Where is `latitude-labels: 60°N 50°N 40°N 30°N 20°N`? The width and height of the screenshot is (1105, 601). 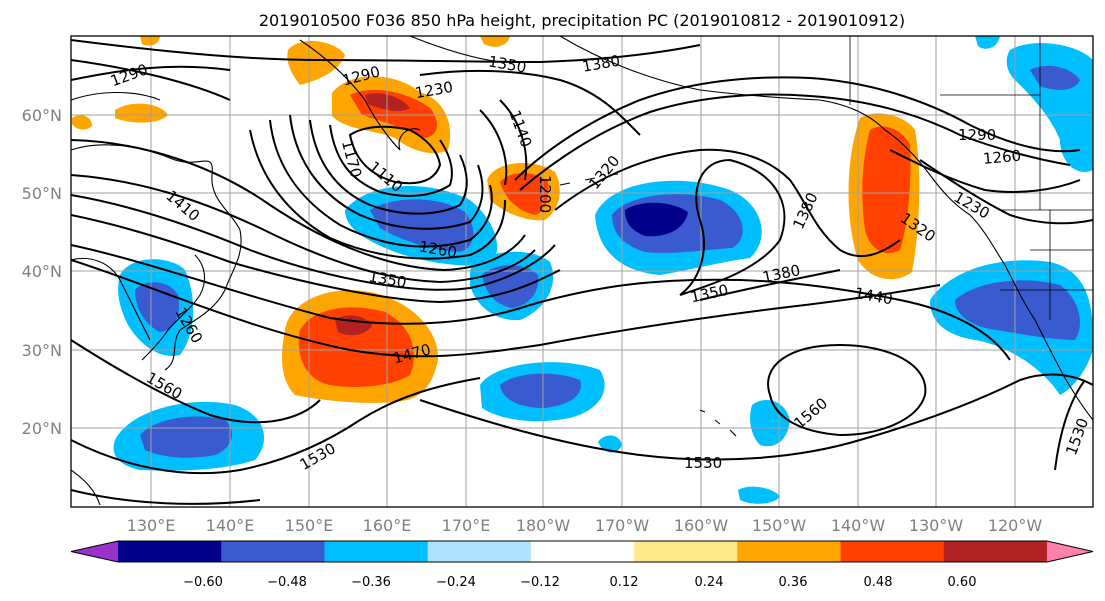
latitude-labels: 60°N 50°N 40°N 30°N 20°N is located at coordinates (42, 272).